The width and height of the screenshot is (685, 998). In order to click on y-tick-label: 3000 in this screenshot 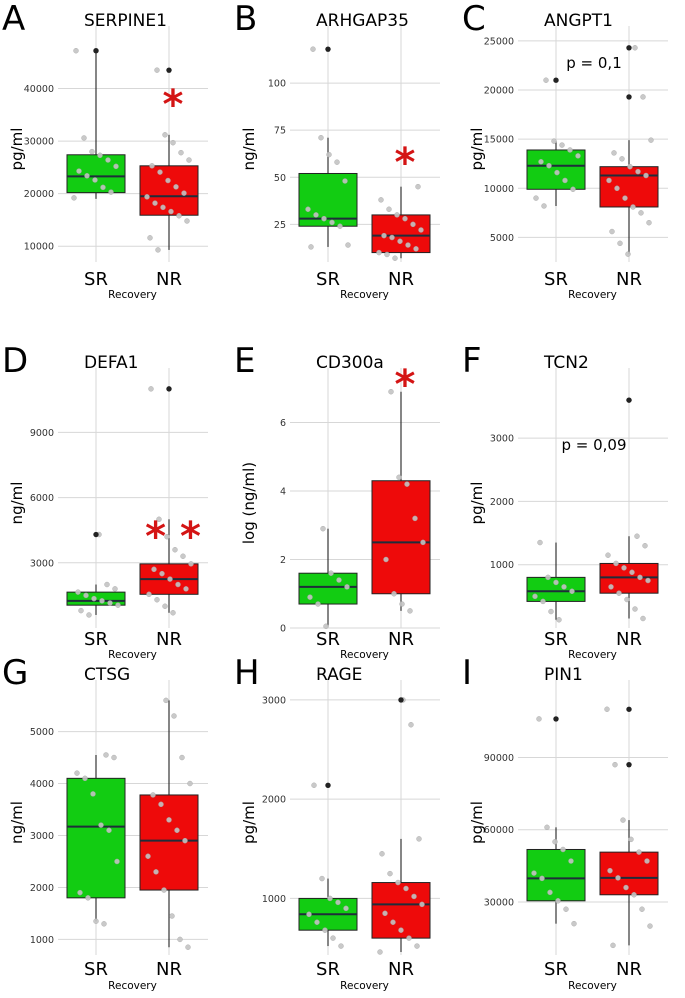, I will do `click(42, 836)`.